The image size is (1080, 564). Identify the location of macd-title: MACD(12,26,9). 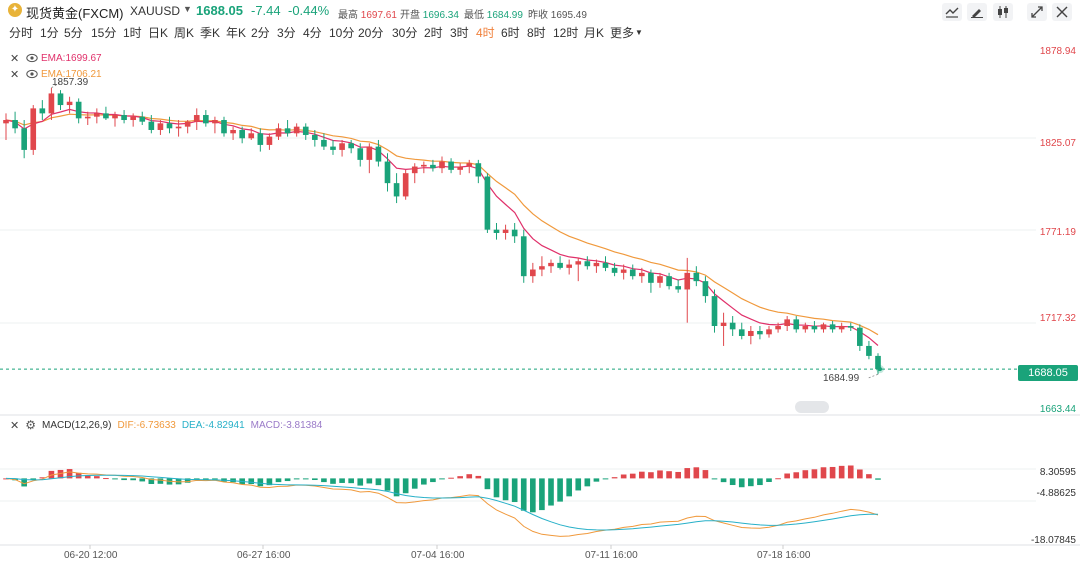
(76, 425).